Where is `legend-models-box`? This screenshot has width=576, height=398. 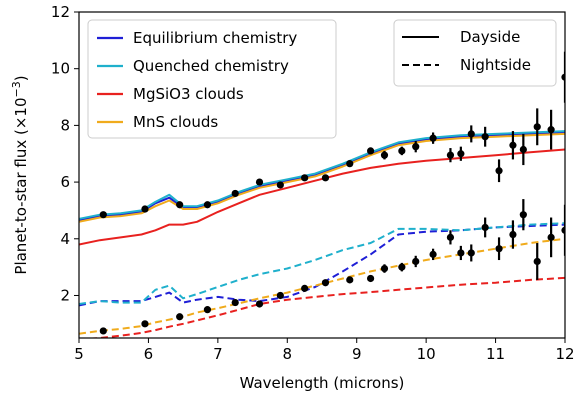
legend-models-box is located at coordinates (212, 79).